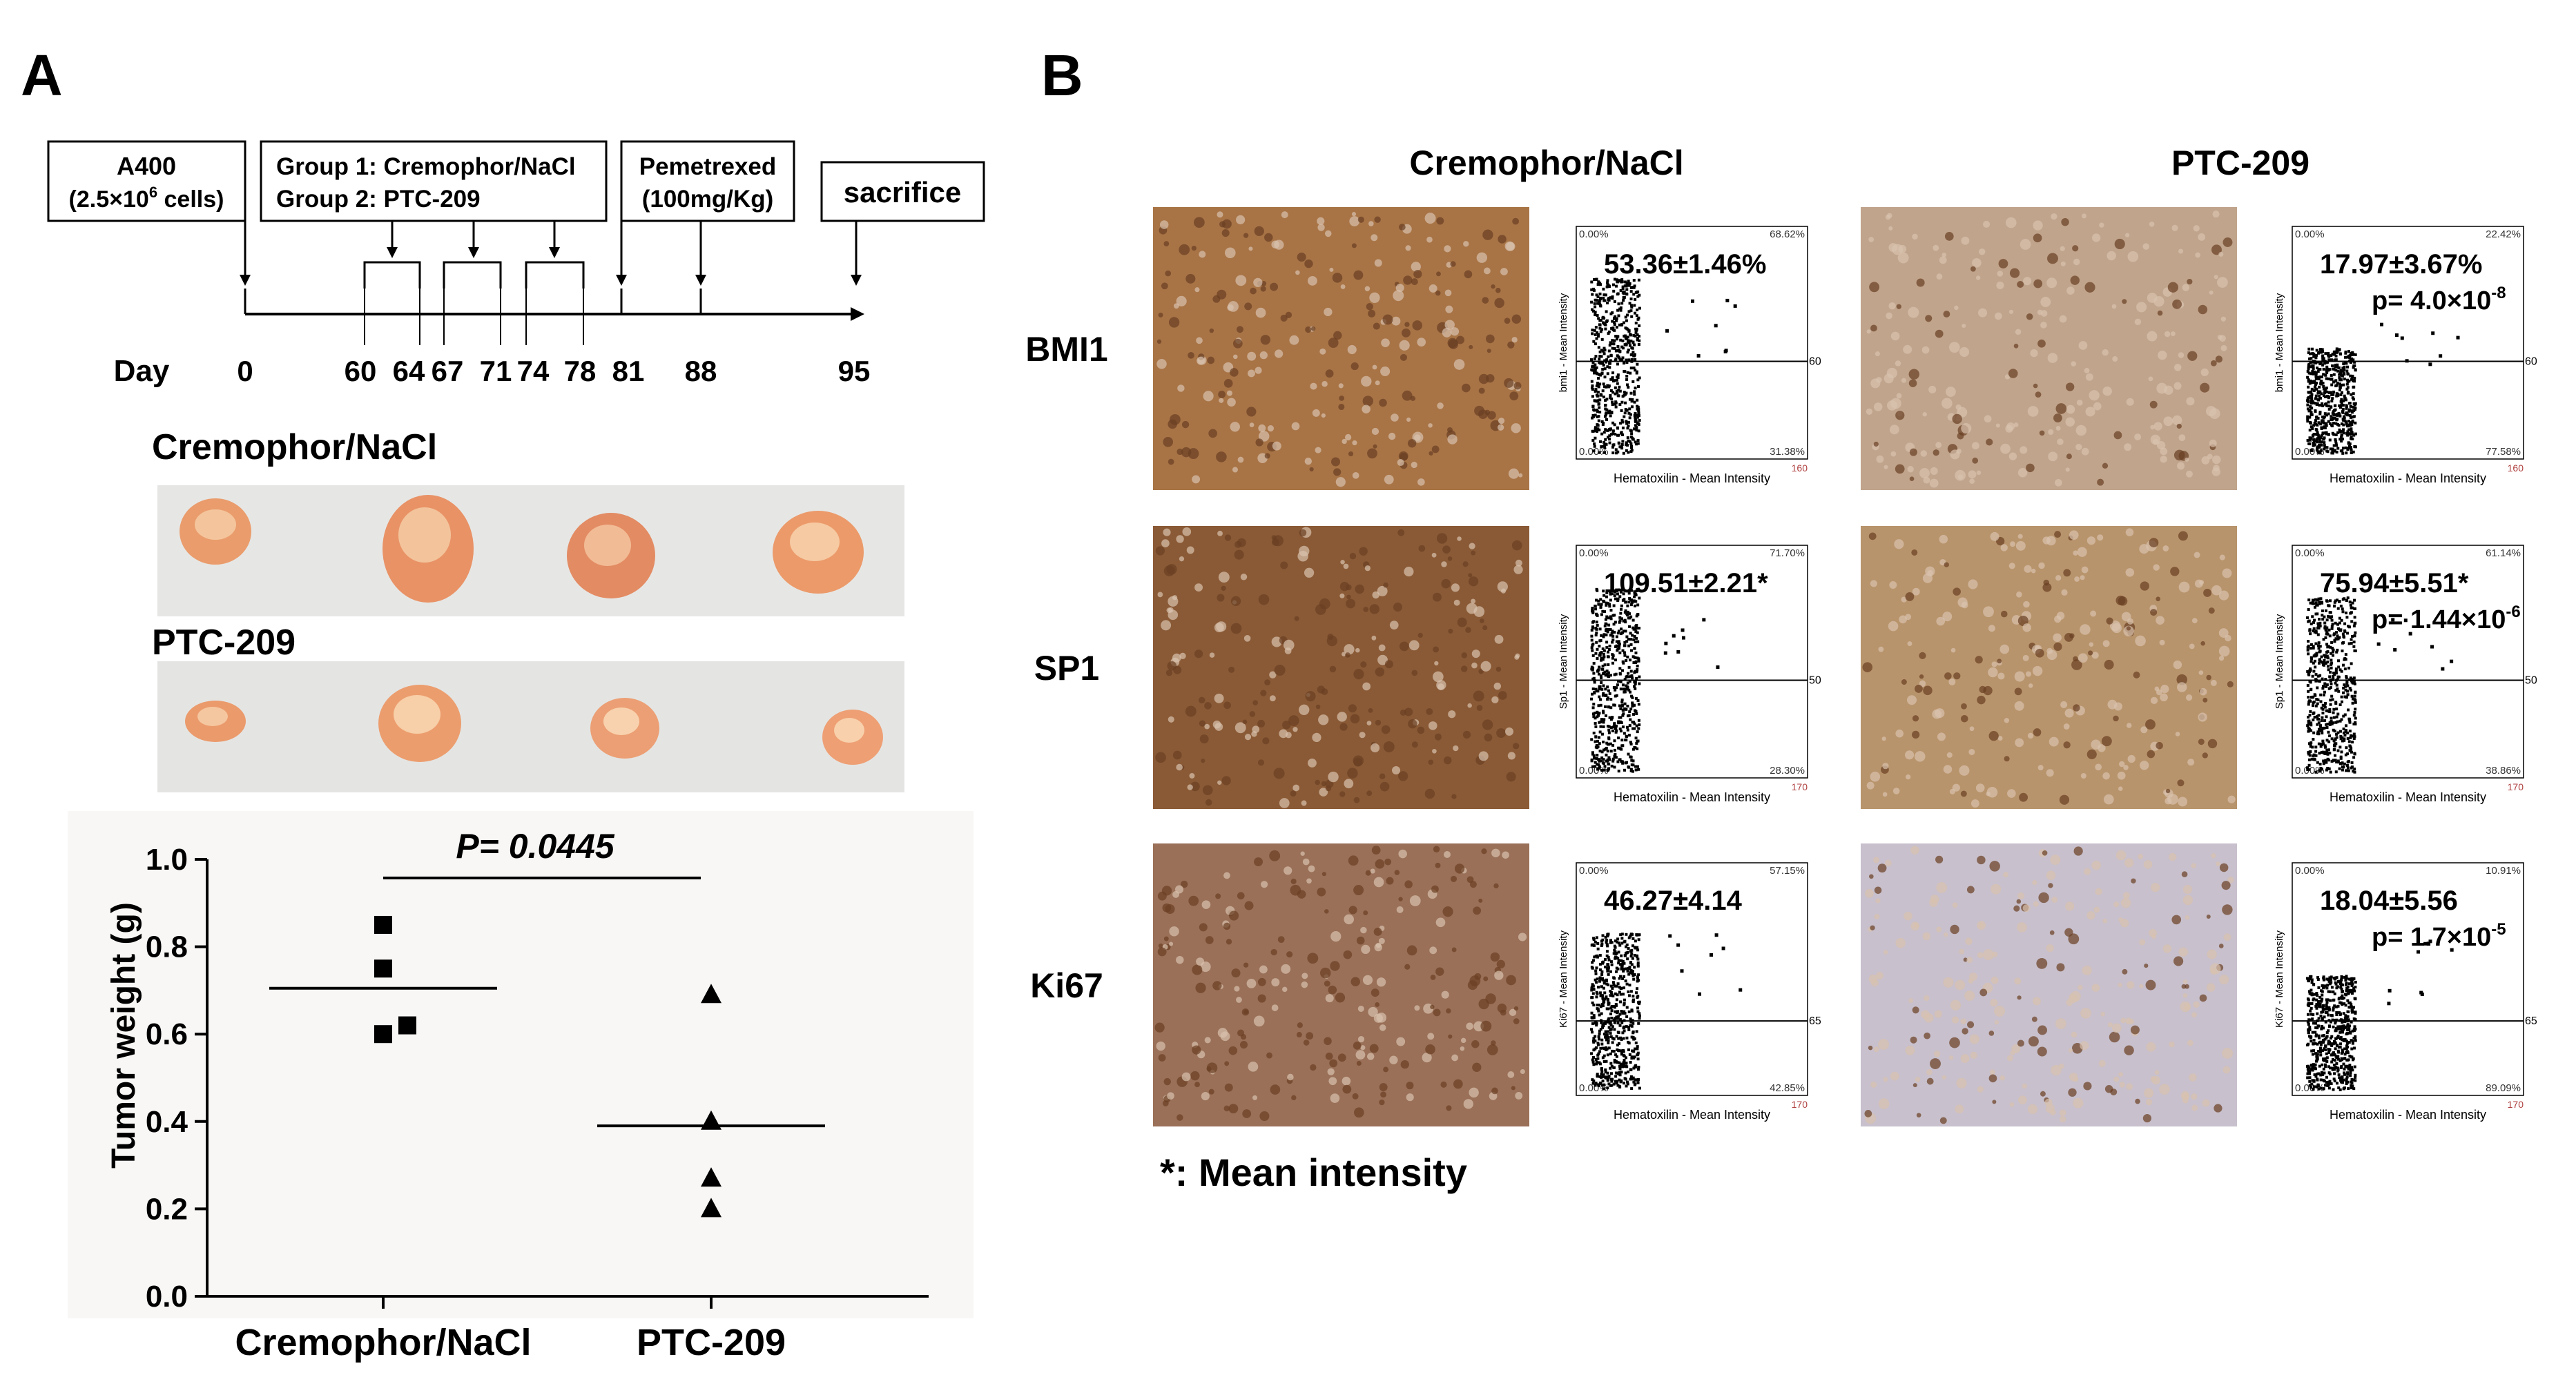  Describe the element at coordinates (167, 1209) in the screenshot. I see `y-tick-label: 0.2` at that location.